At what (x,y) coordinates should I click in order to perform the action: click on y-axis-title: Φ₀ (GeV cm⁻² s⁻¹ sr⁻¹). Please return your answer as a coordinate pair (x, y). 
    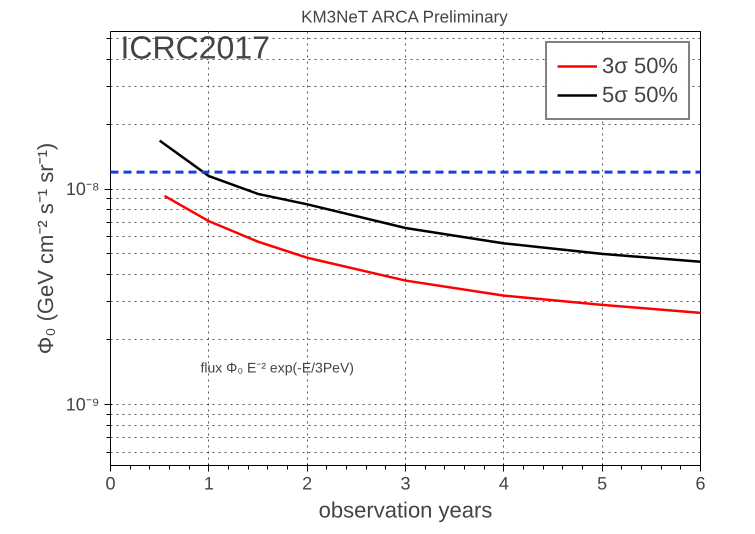
    Looking at the image, I should click on (45, 248).